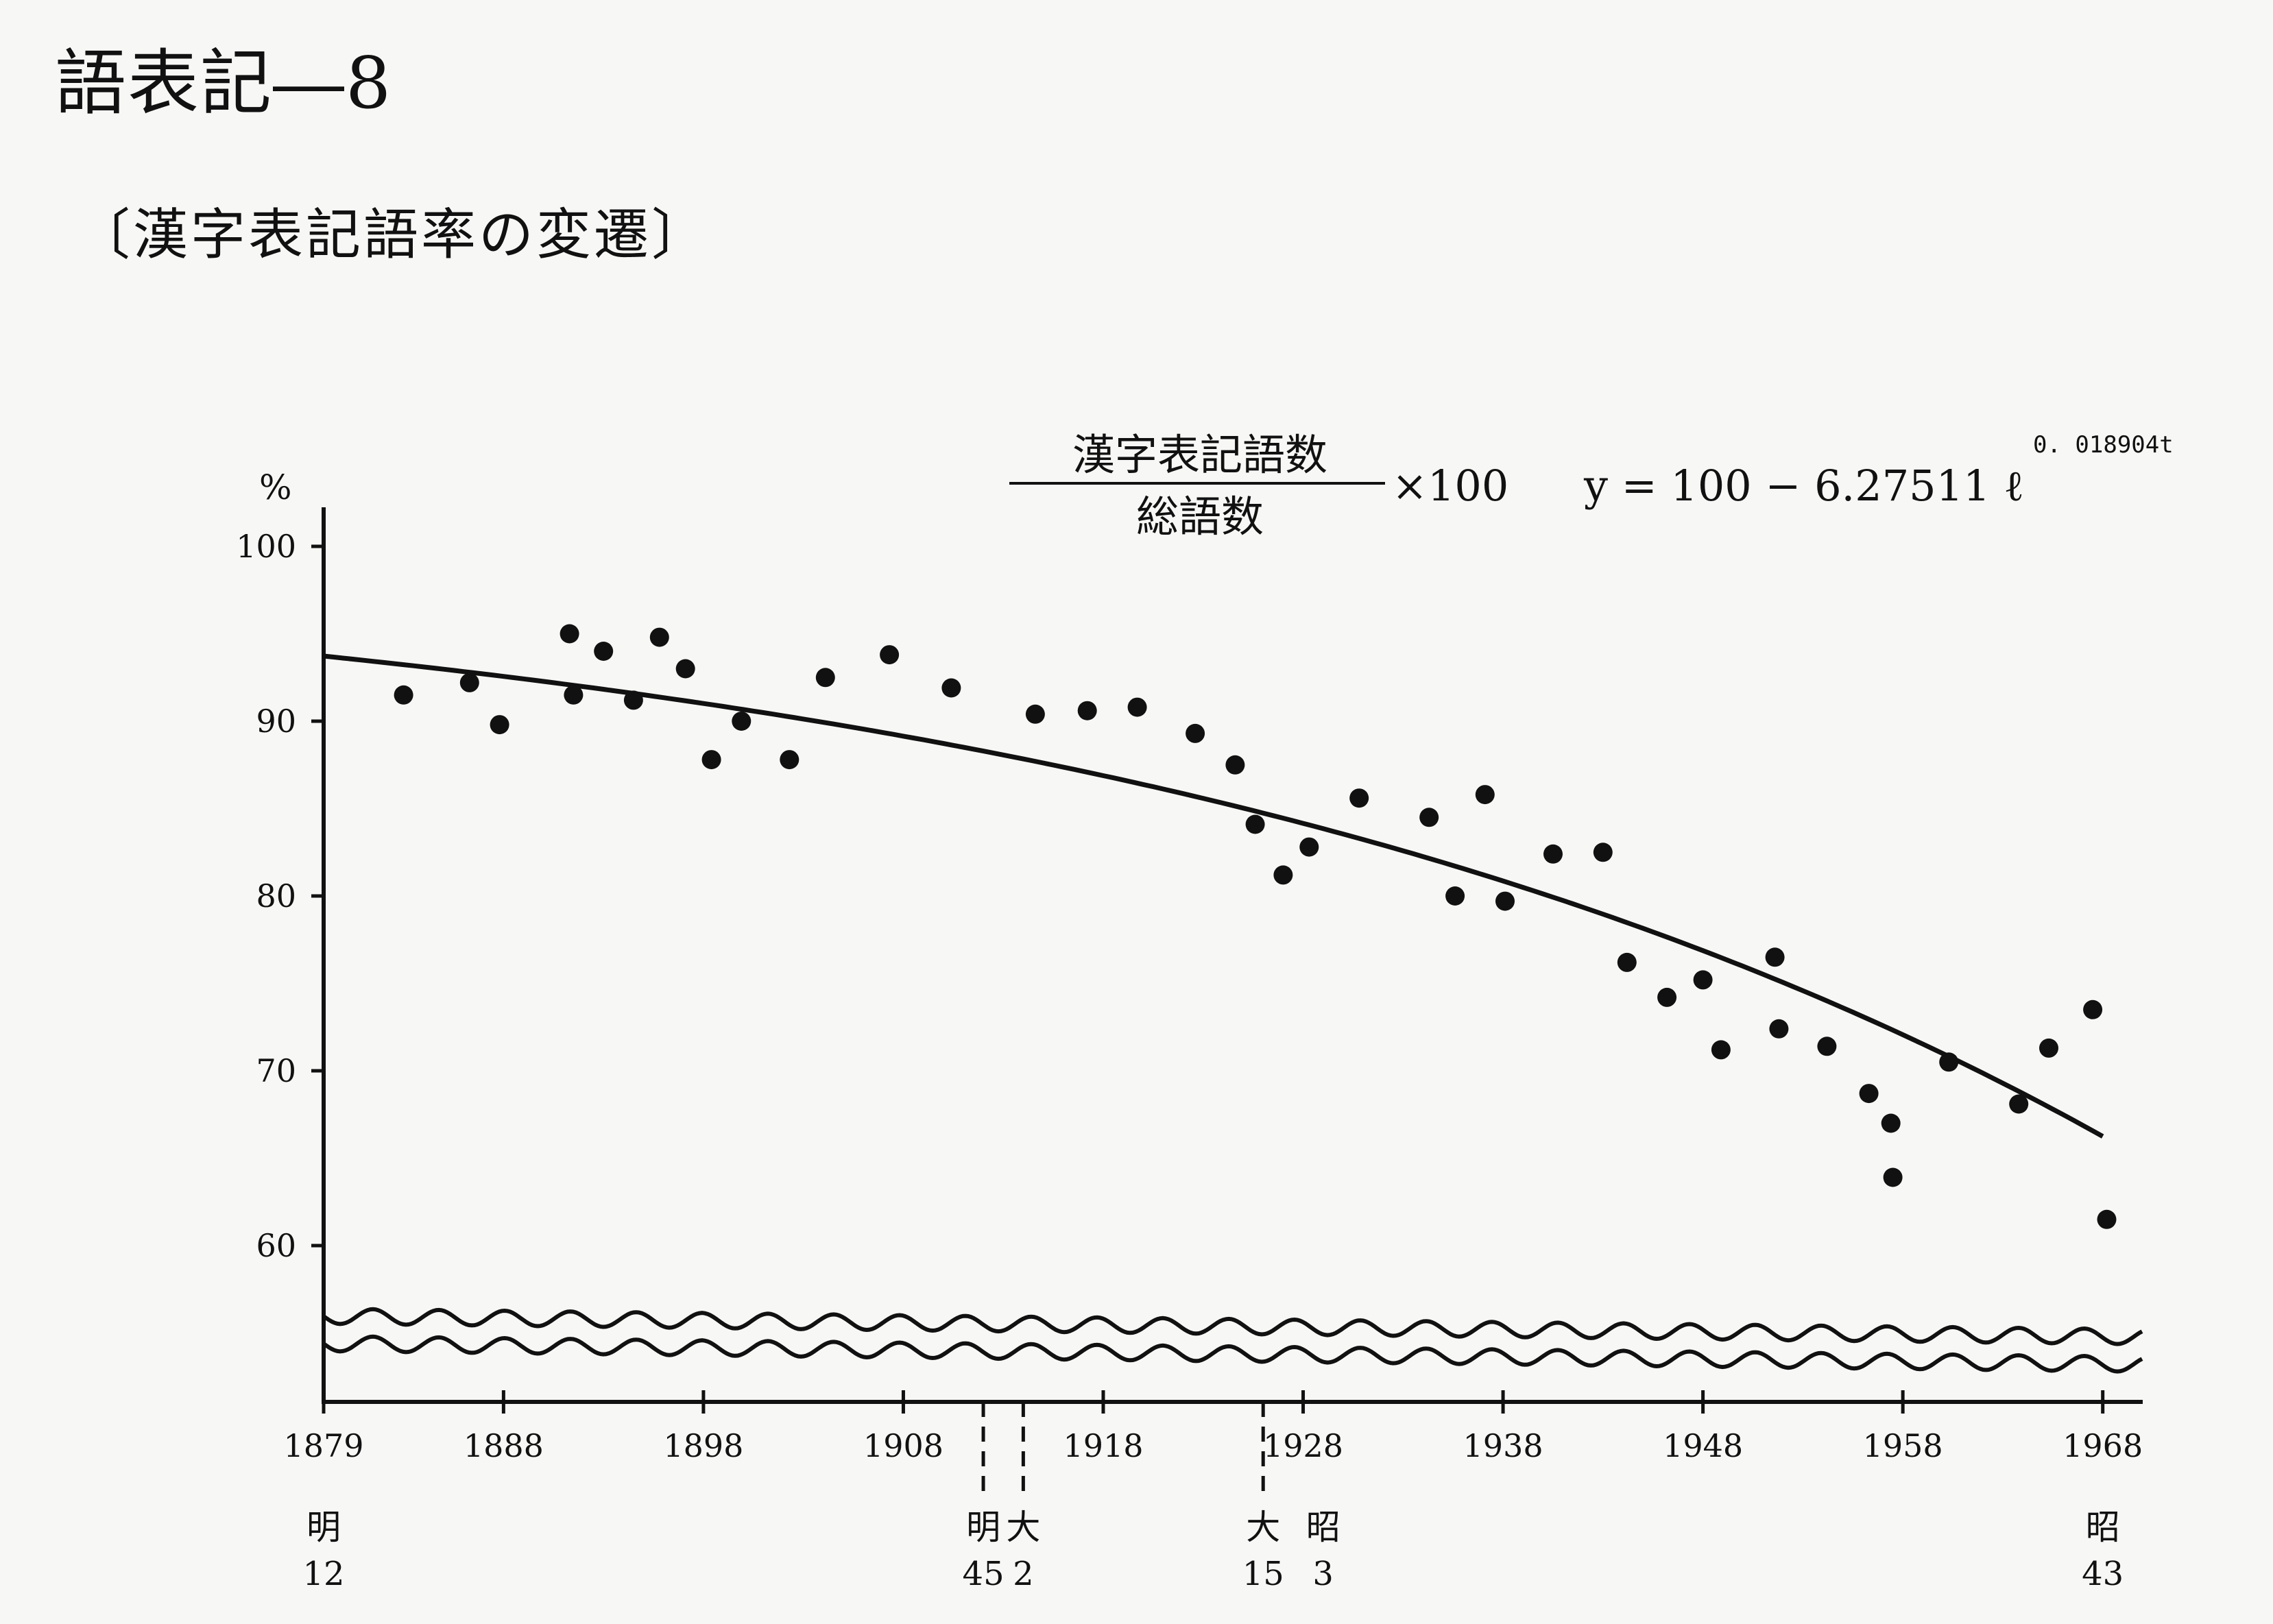 The image size is (2273, 1624). Describe the element at coordinates (1323, 1574) in the screenshot. I see `era-year: 3` at that location.